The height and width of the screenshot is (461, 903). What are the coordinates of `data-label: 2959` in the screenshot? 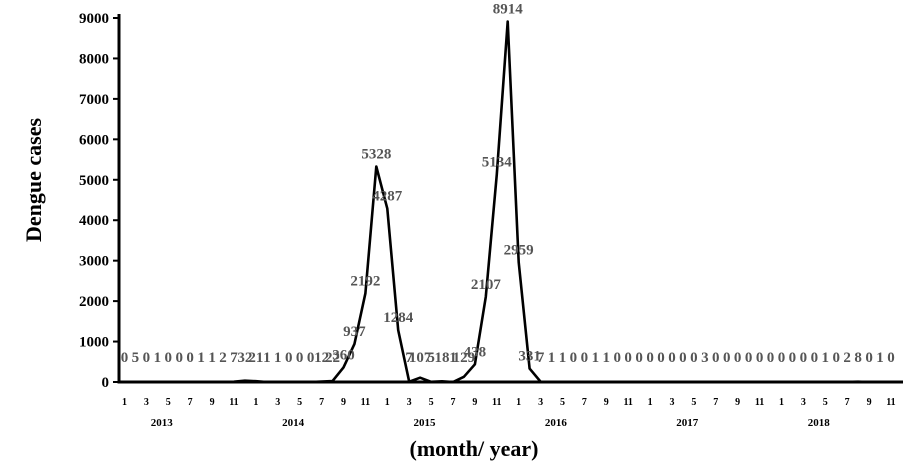 It's located at (519, 250).